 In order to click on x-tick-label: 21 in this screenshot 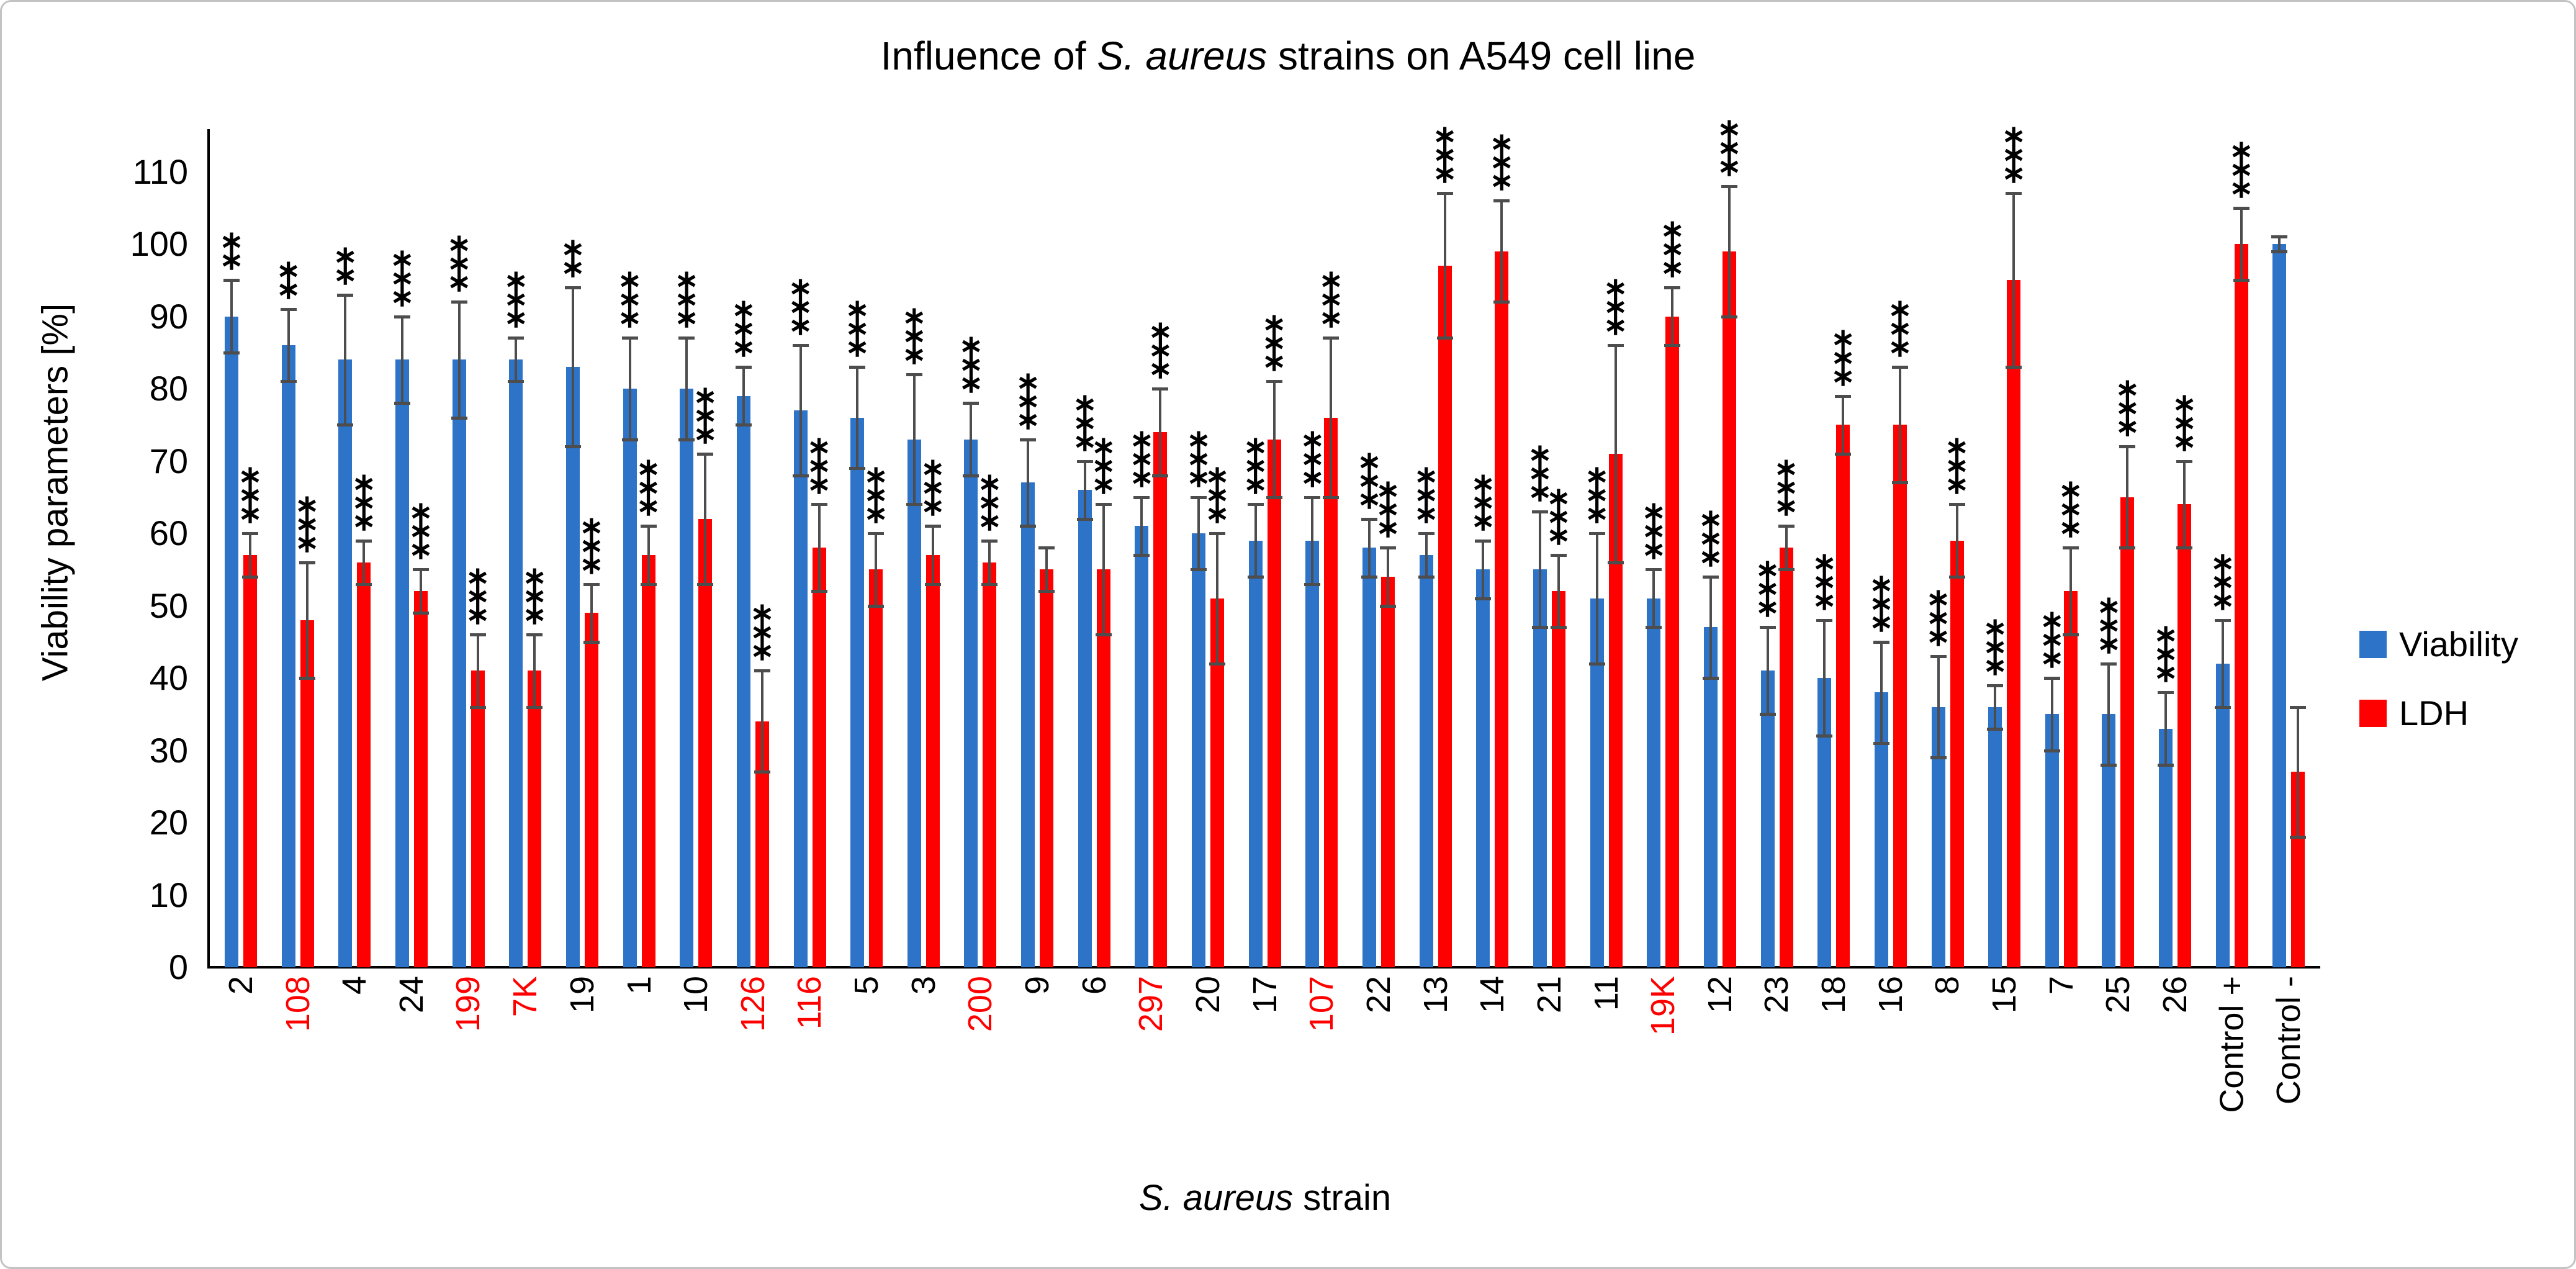, I will do `click(1549, 995)`.